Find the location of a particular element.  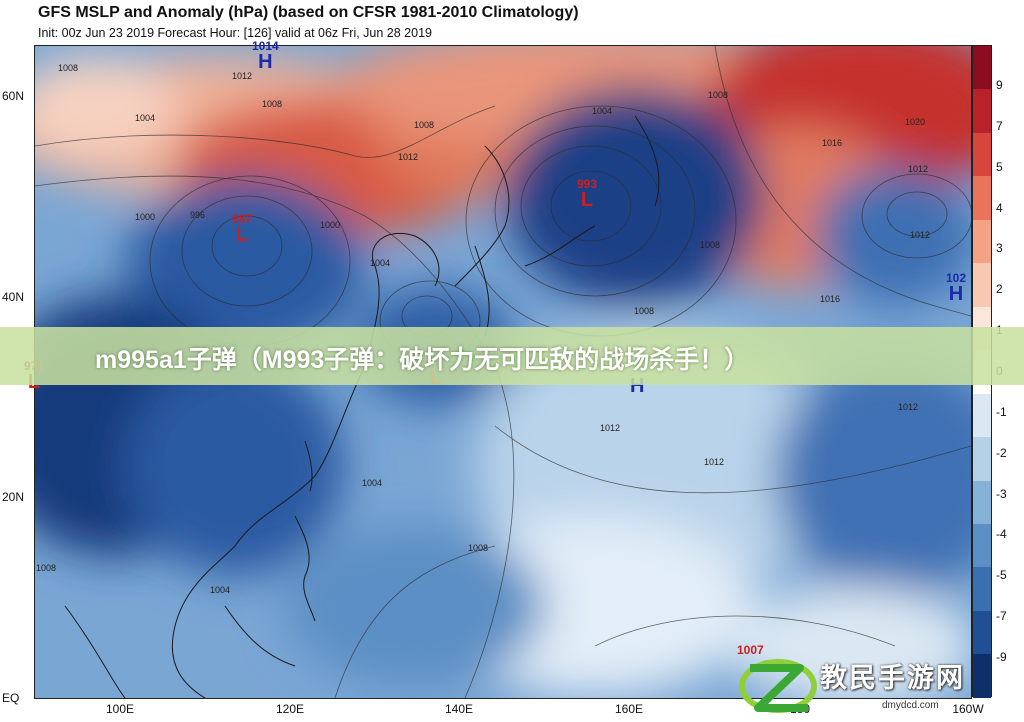

colorbar is located at coordinates (982, 371).